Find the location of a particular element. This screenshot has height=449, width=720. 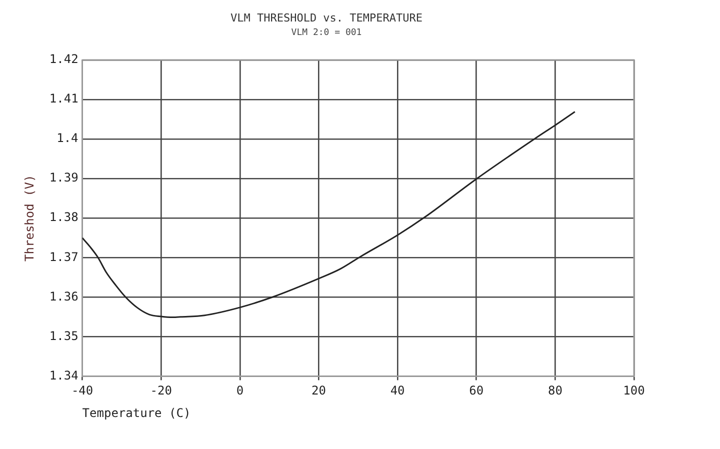

x-tick-label: 80 is located at coordinates (555, 391).